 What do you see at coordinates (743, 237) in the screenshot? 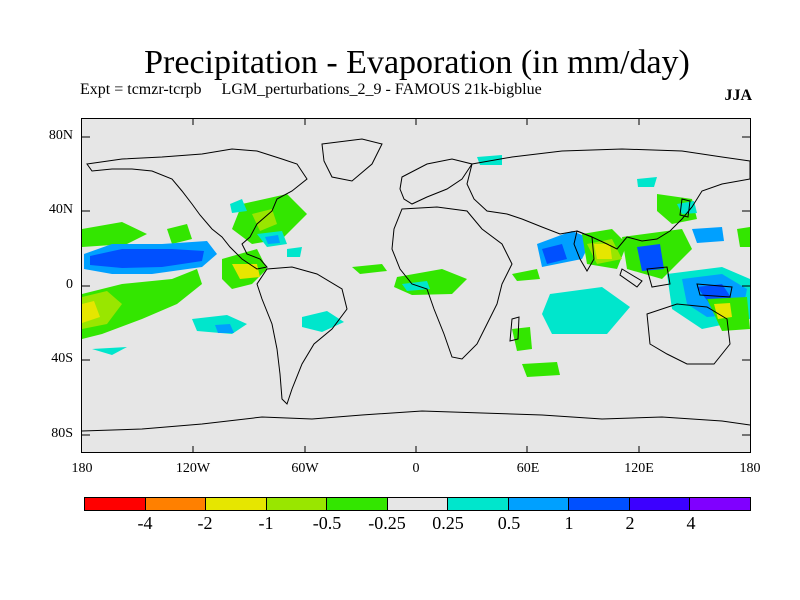
I see `field-green-dateline` at bounding box center [743, 237].